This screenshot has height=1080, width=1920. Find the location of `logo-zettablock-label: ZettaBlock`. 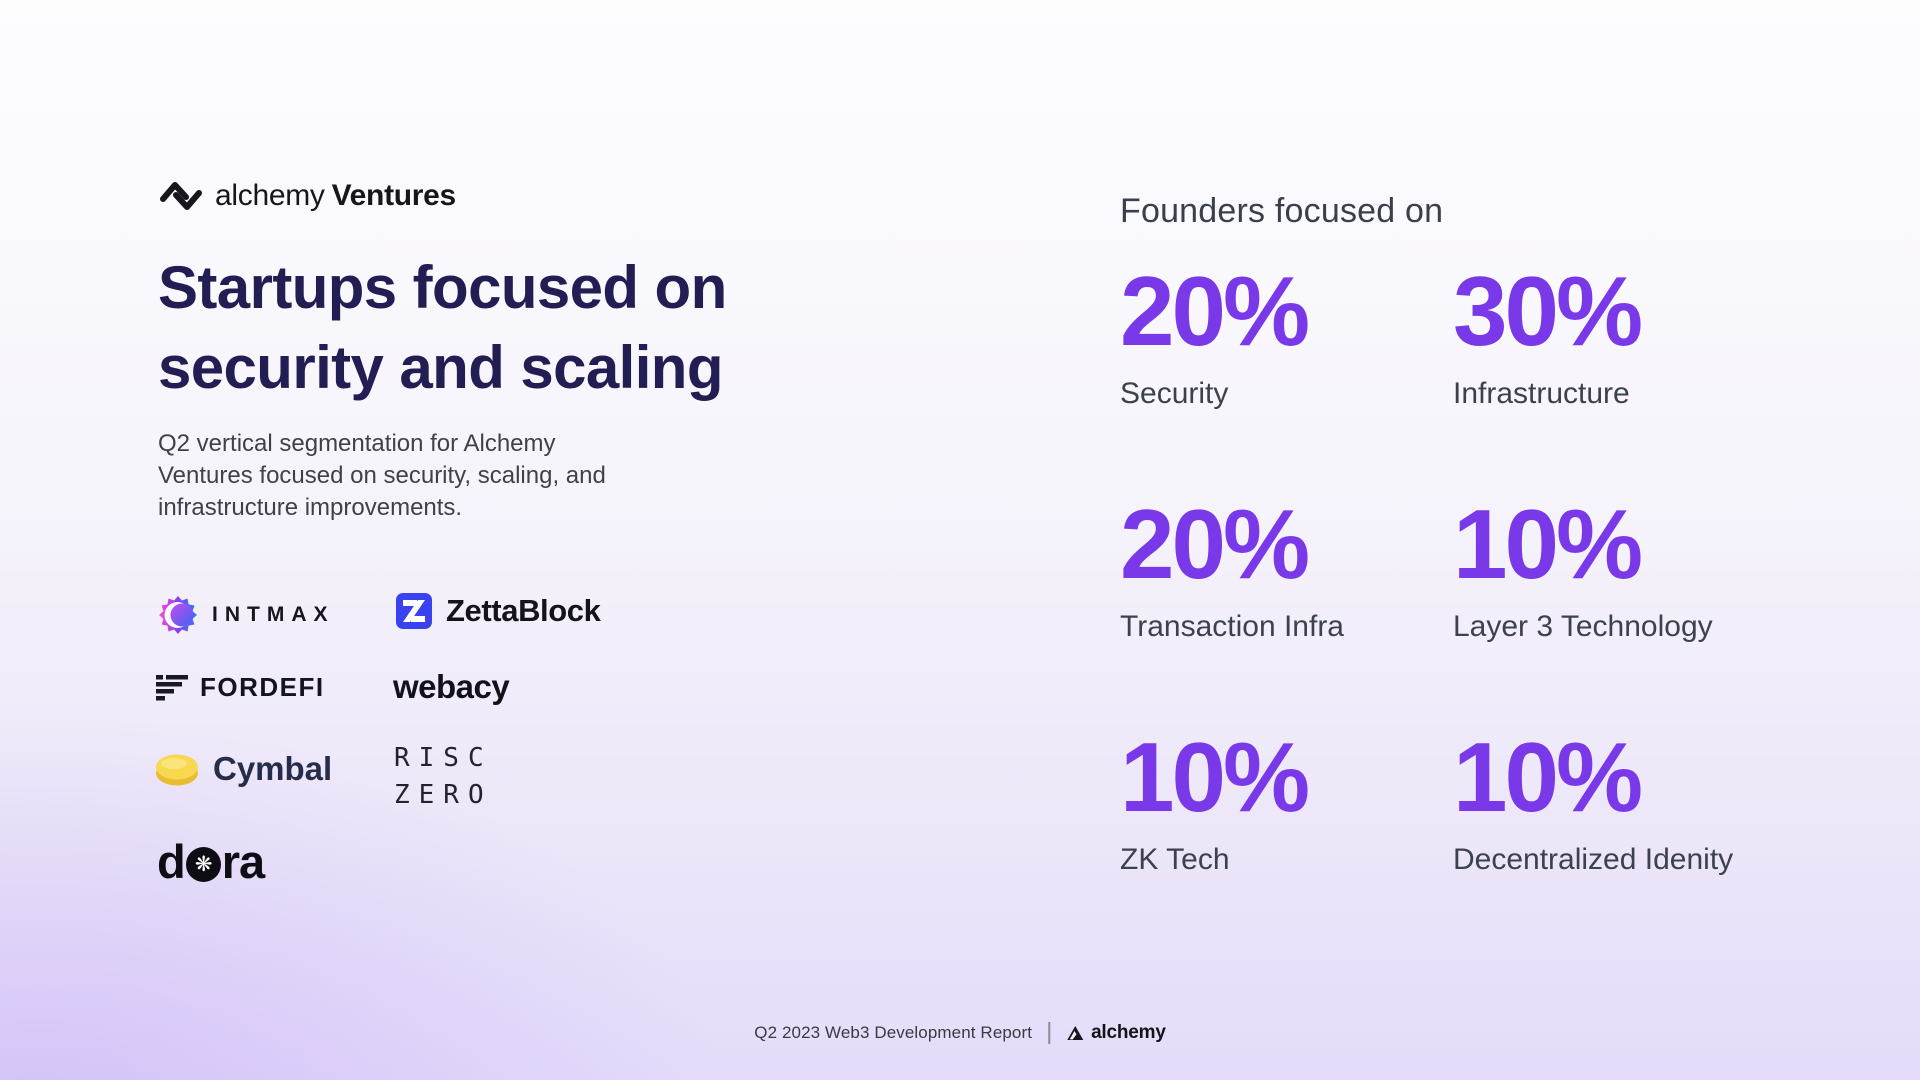

logo-zettablock-label: ZettaBlock is located at coordinates (523, 610).